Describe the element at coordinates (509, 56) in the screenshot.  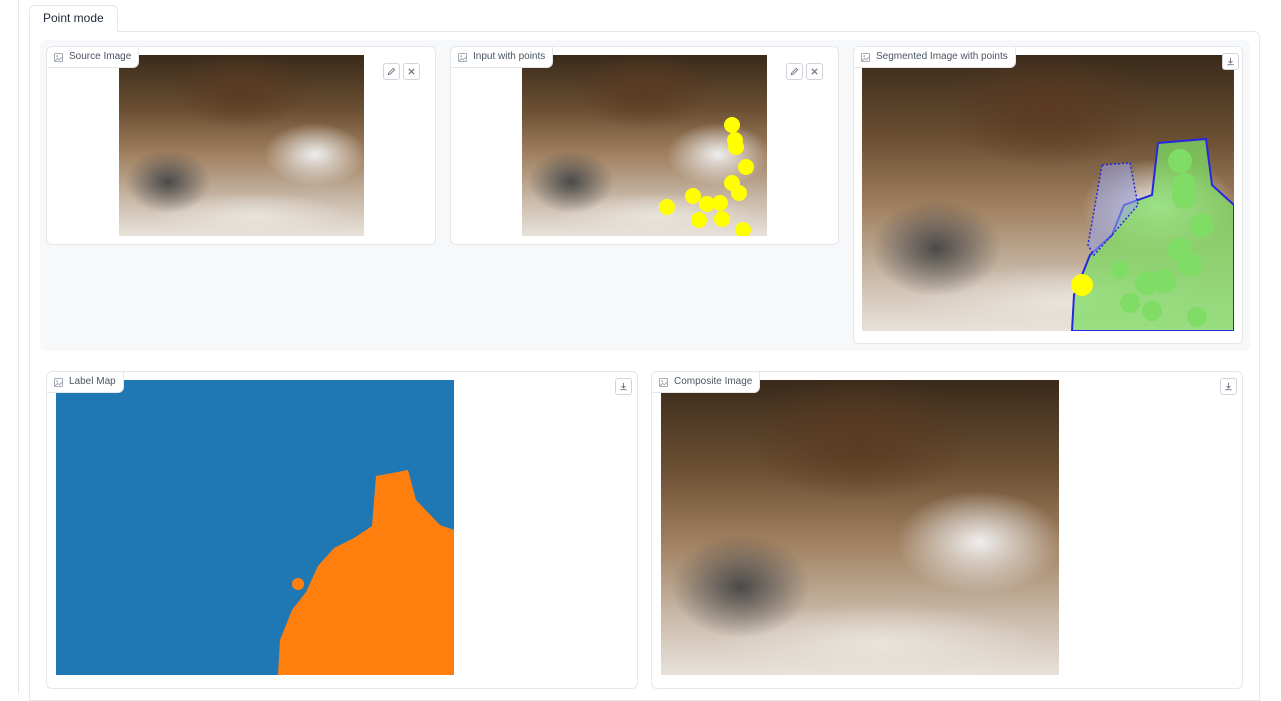
I see `input-points-label-text: Input with points` at that location.